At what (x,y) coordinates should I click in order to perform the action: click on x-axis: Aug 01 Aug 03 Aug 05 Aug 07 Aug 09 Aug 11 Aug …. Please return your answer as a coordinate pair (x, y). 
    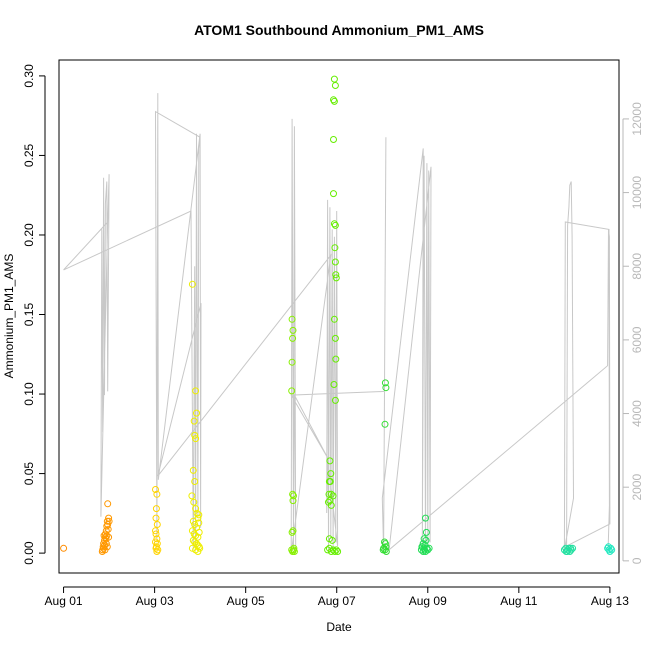
    Looking at the image, I should click on (337, 597).